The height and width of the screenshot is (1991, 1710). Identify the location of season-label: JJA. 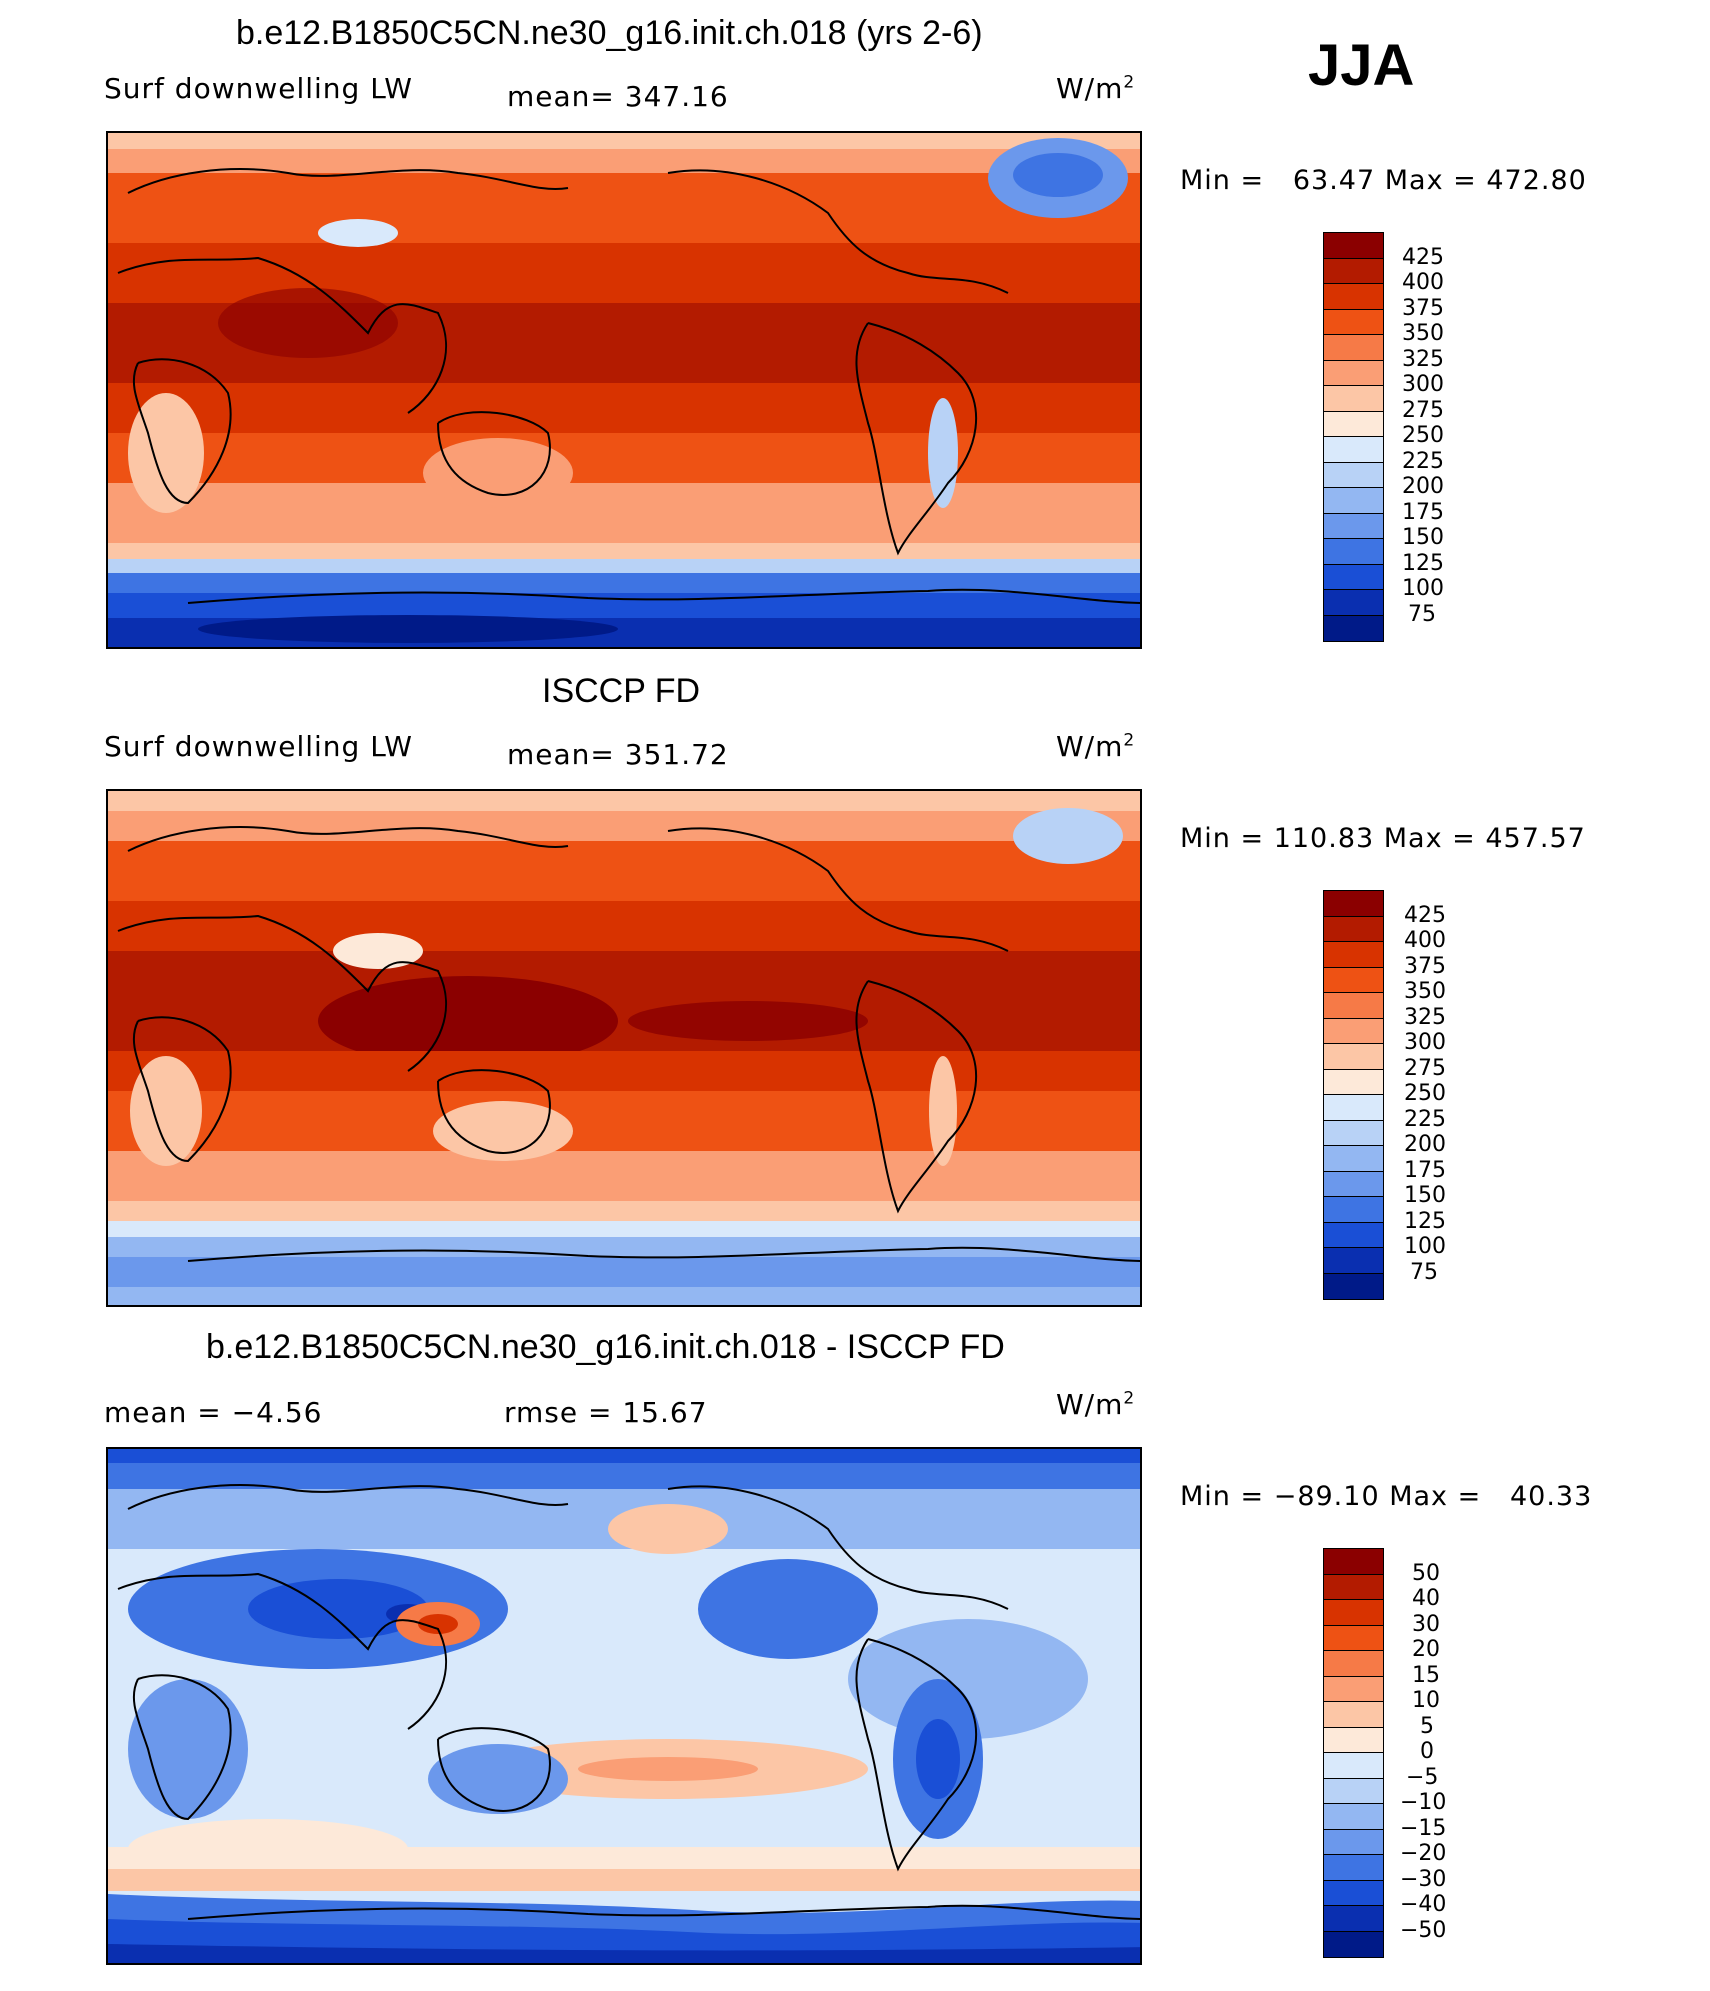
(1361, 65).